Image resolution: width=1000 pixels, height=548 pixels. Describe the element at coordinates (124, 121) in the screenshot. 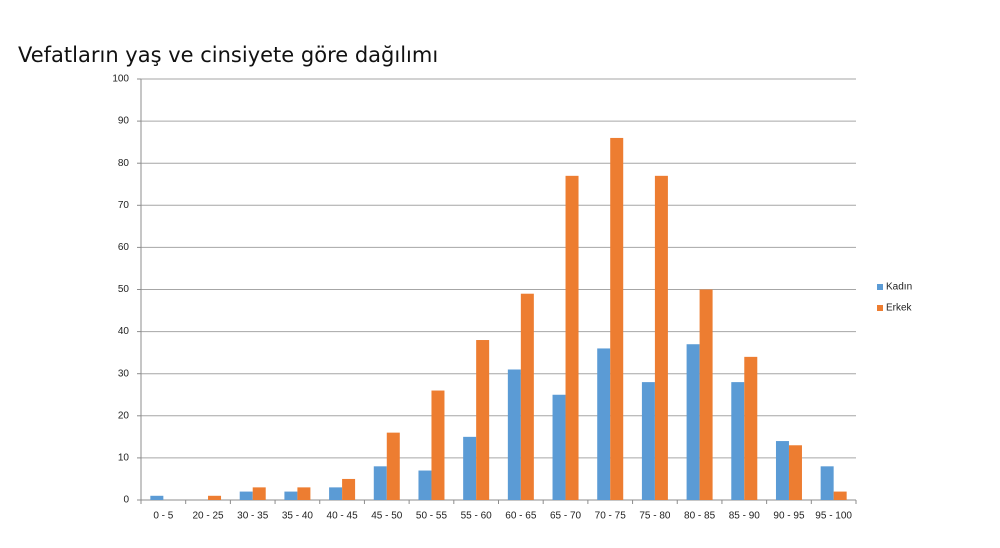

I see `y-tick-label: 90` at that location.